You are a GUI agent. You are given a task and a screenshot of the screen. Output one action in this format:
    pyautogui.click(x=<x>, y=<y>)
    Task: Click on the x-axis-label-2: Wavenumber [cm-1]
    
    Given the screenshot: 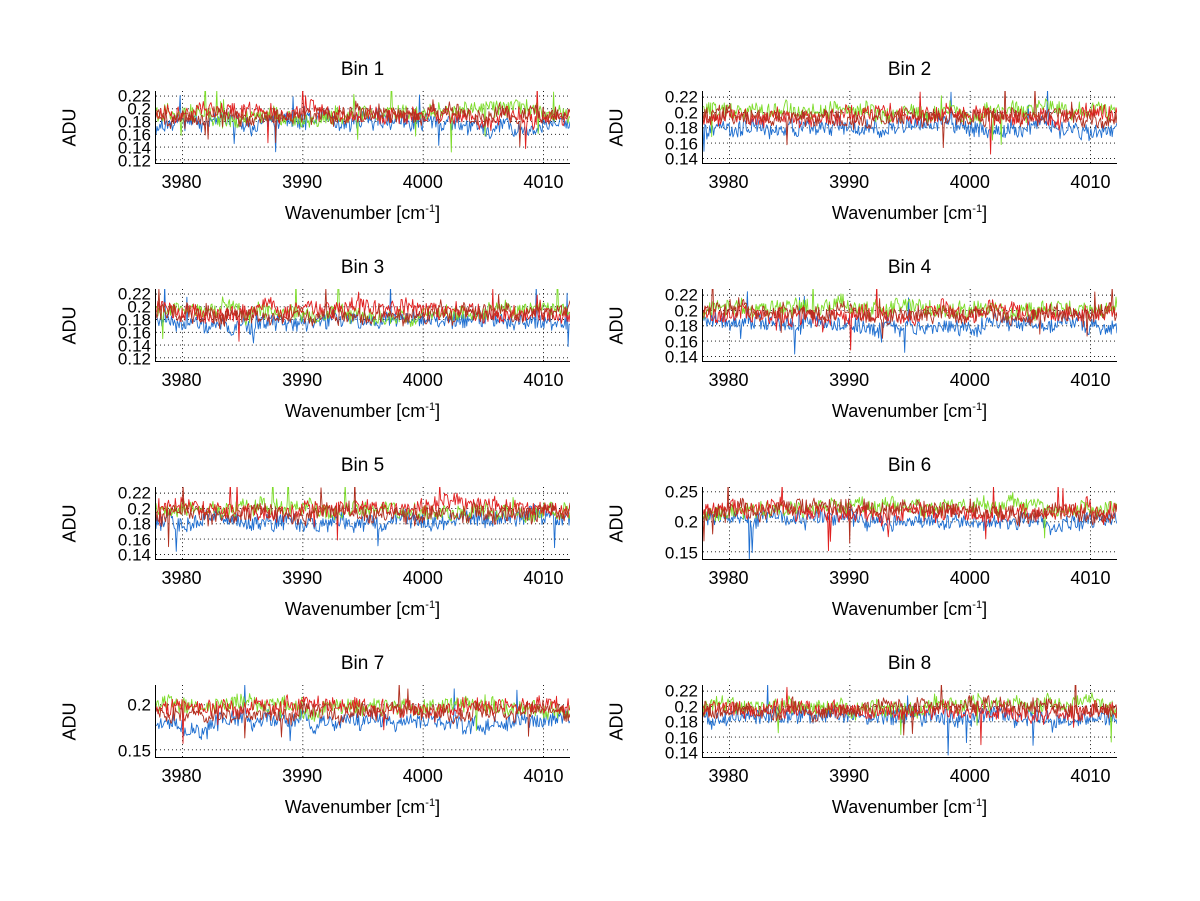 What is the action you would take?
    pyautogui.click(x=909, y=213)
    